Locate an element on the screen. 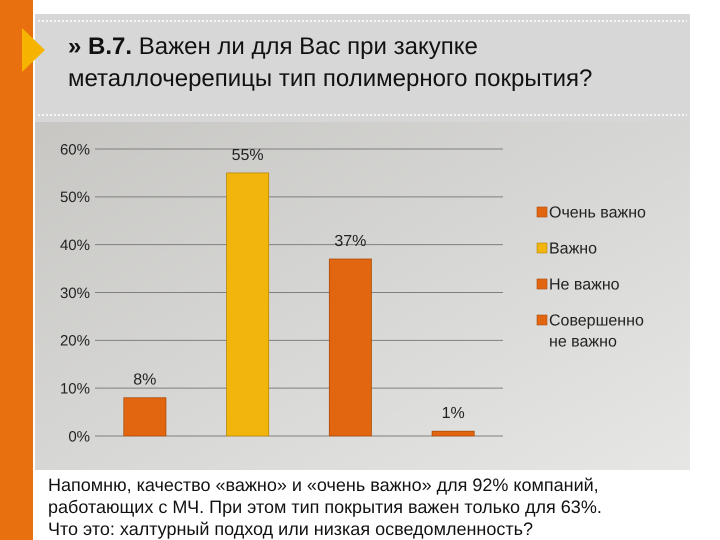 Image resolution: width=720 pixels, height=540 pixels. data-label: 55% is located at coordinates (248, 155).